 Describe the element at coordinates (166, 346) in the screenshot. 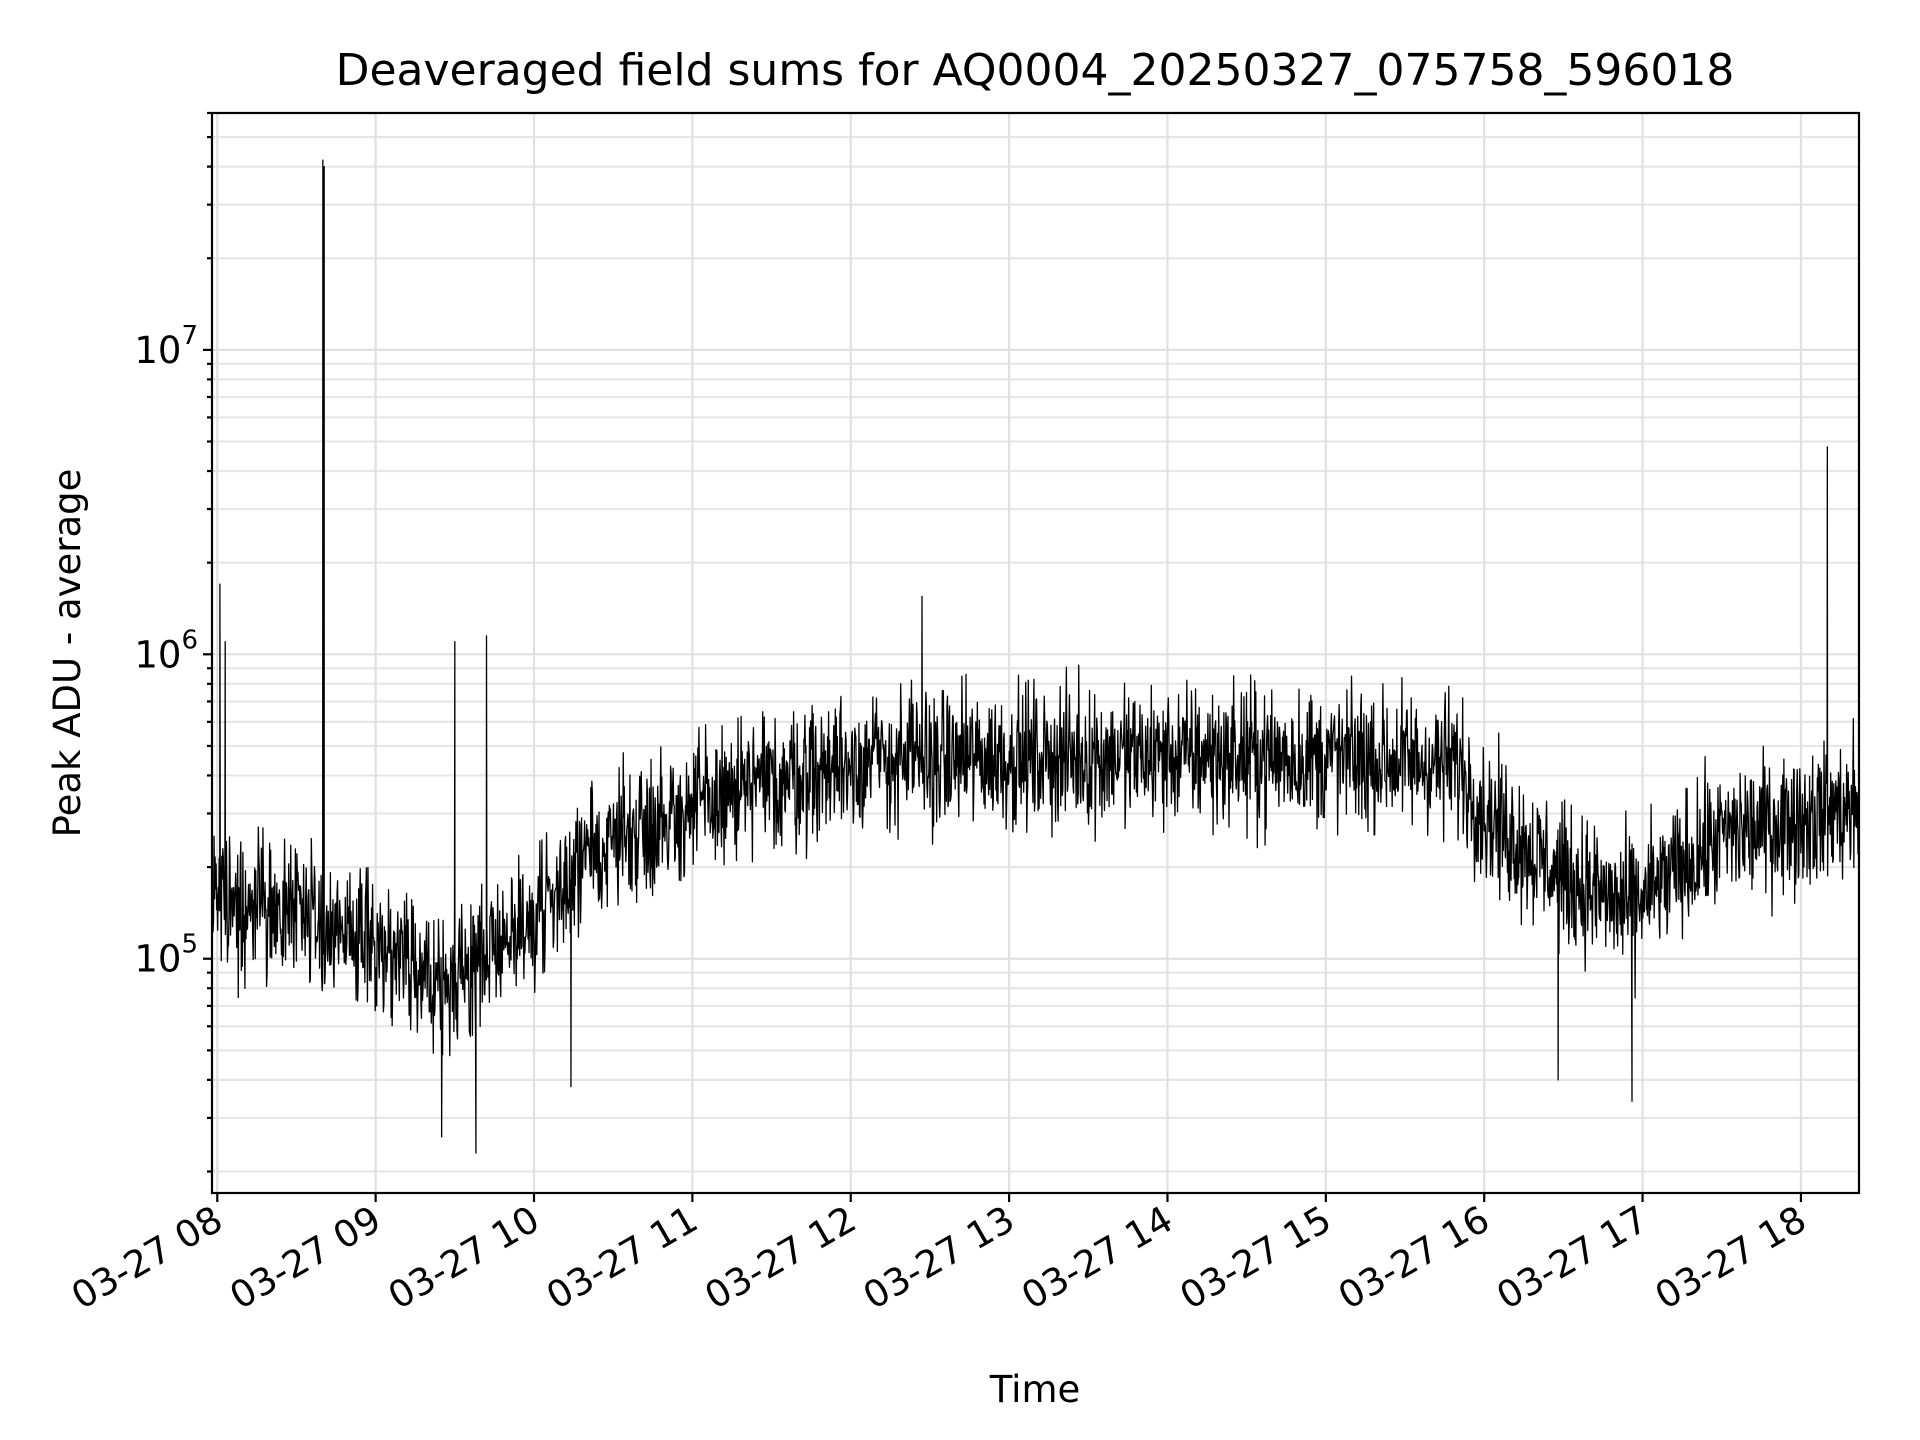

I see `y-tick-label: 10⁷` at that location.